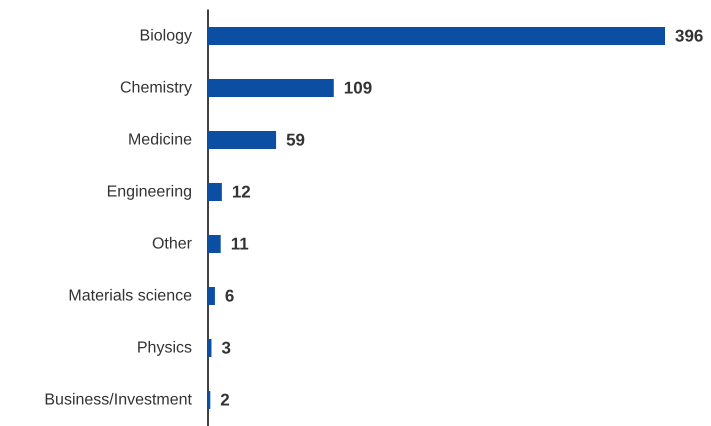 This screenshot has height=426, width=711. Describe the element at coordinates (241, 192) in the screenshot. I see `data-label: 12` at that location.